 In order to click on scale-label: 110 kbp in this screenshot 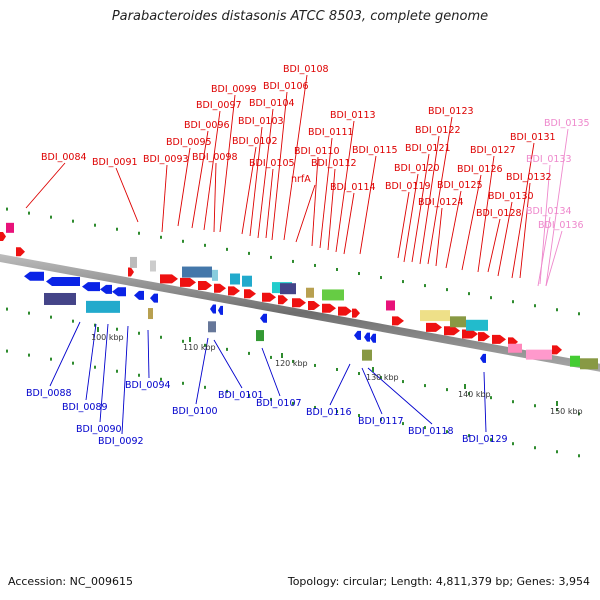, I will do `click(199, 347)`.